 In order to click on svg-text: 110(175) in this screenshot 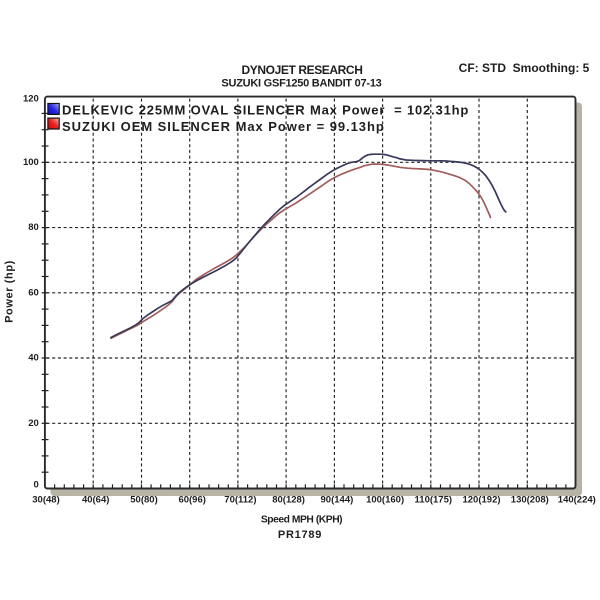, I will do `click(434, 499)`.